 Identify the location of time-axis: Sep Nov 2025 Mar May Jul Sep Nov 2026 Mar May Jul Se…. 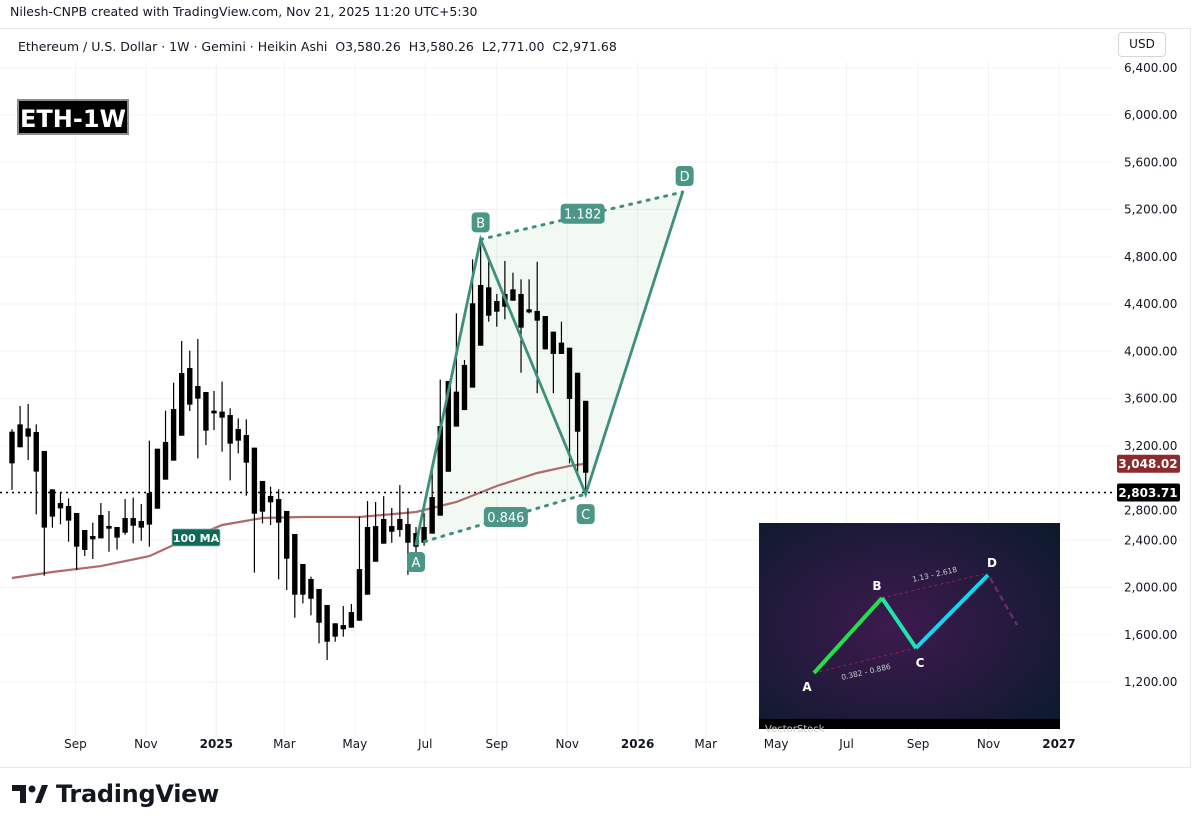
(569, 744).